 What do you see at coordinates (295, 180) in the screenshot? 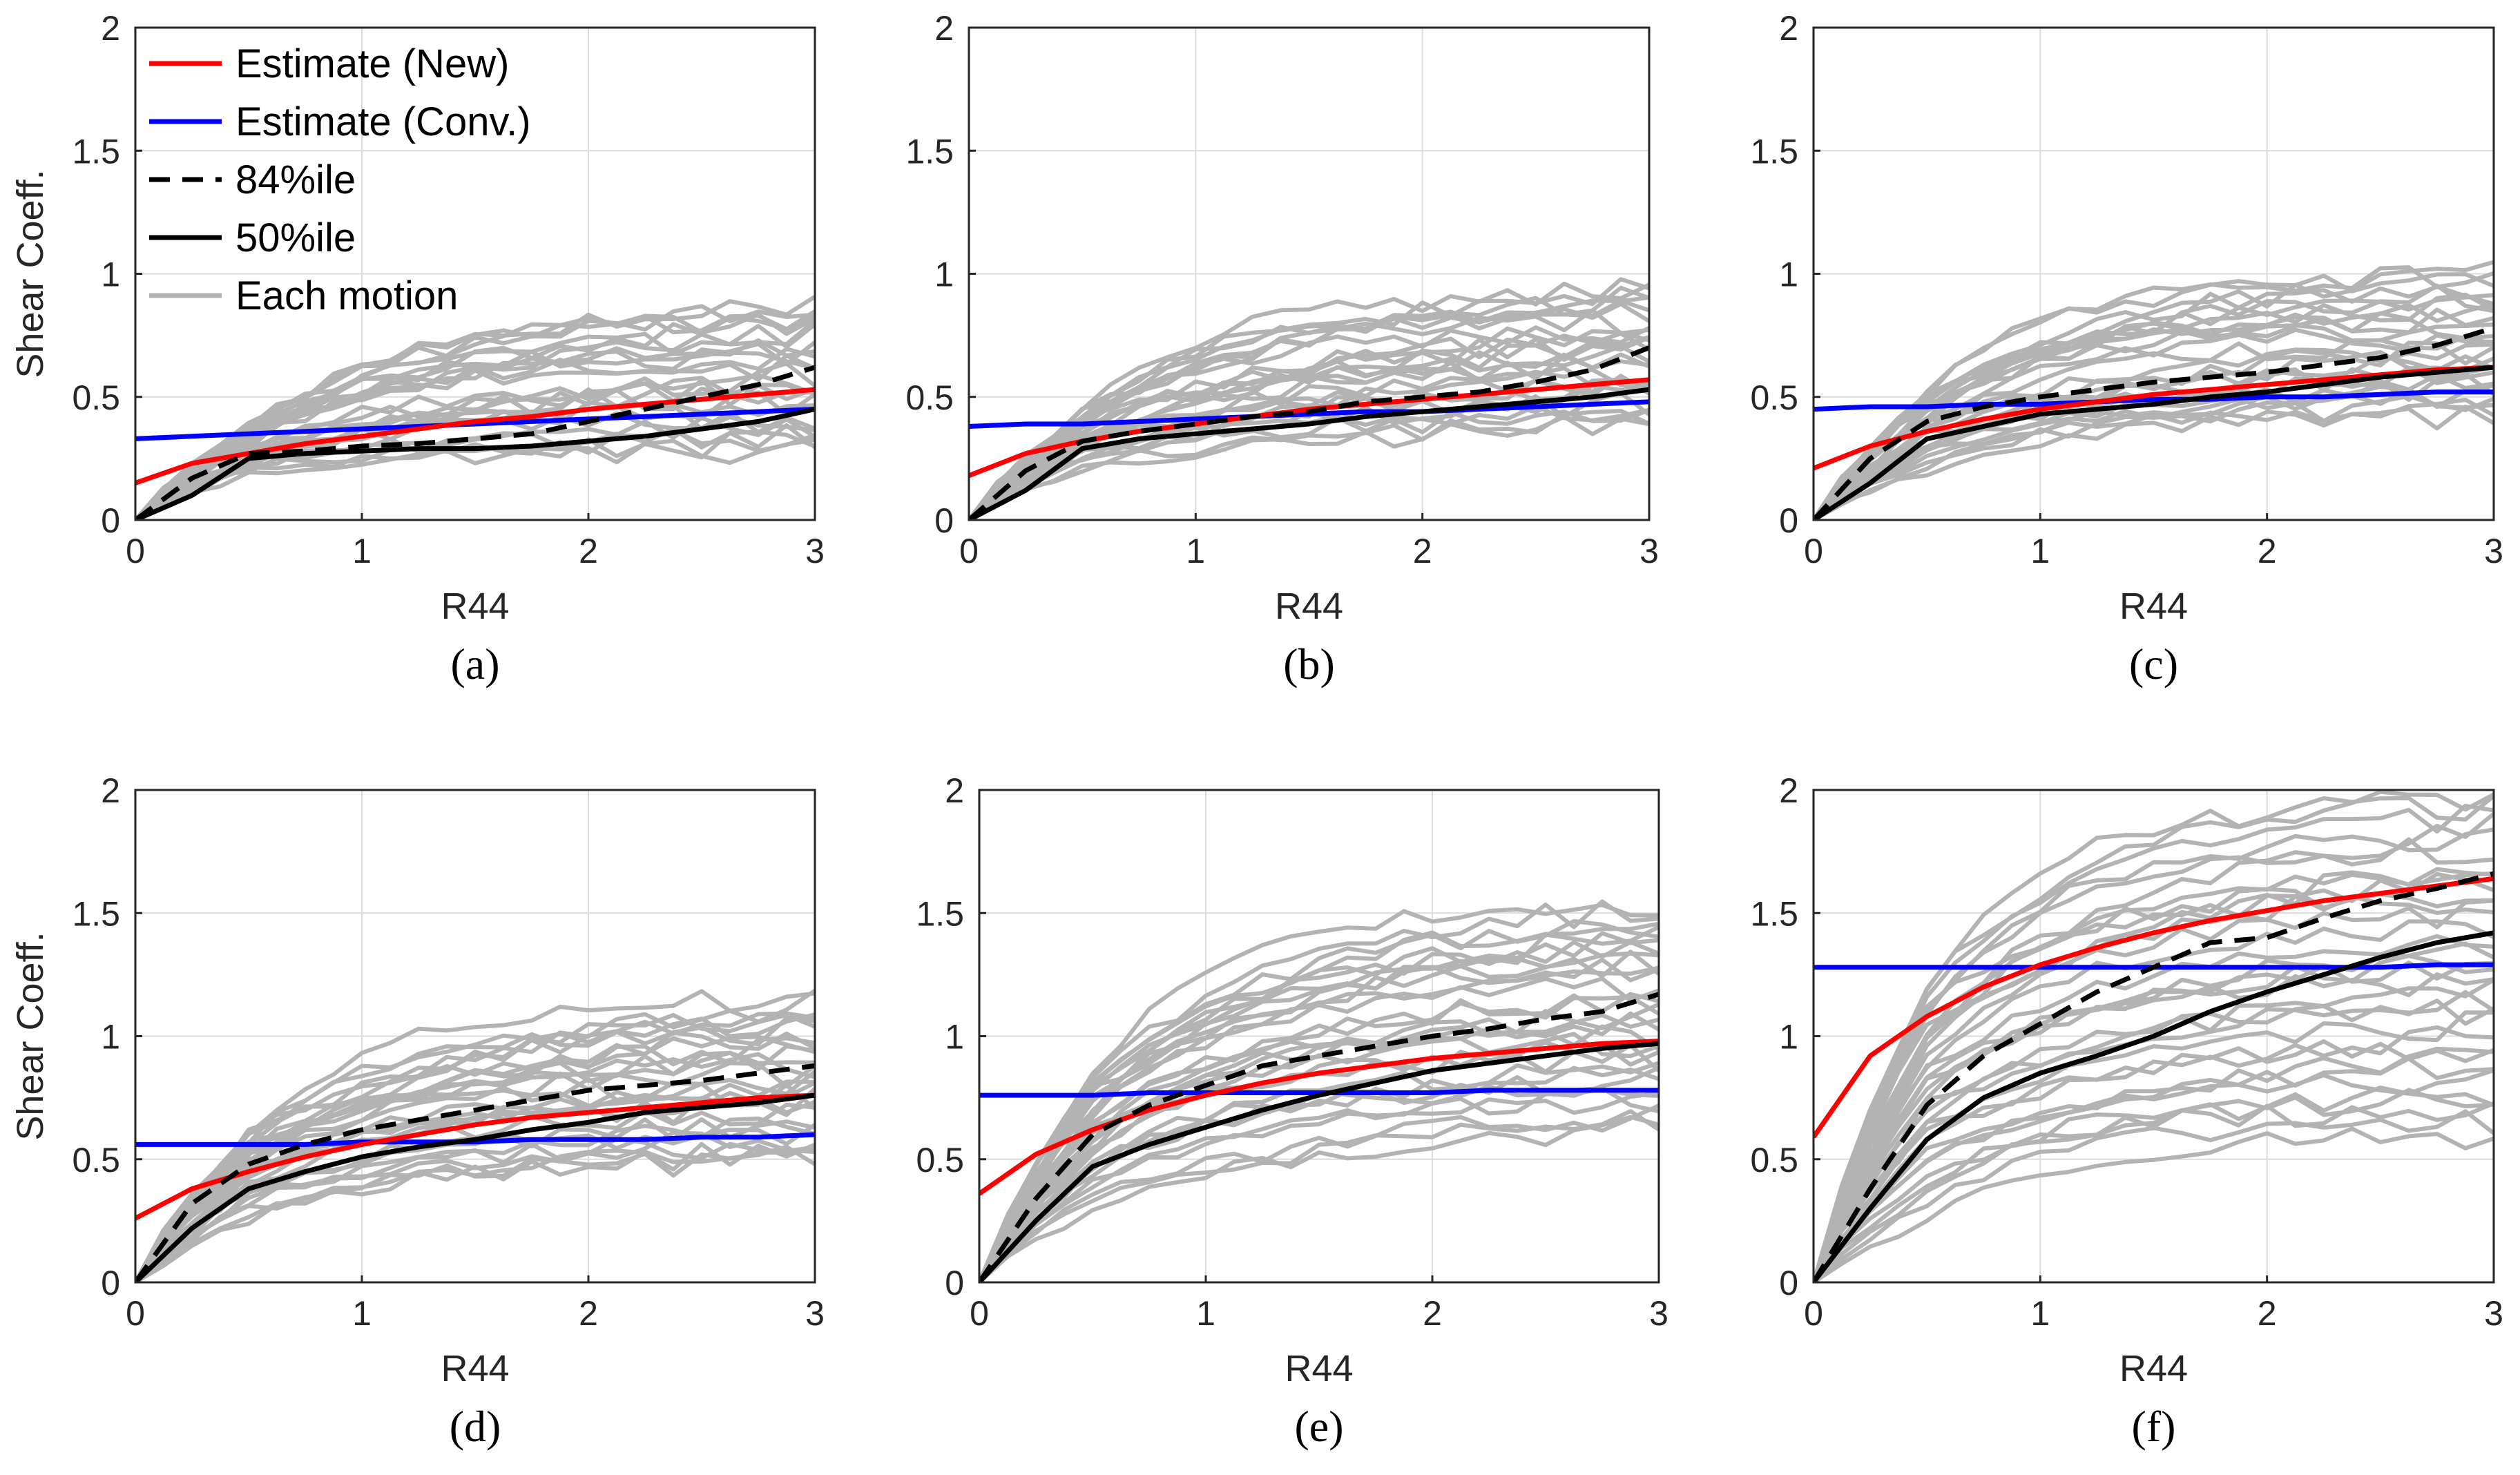
I see `legend-label-p84: 84%ile` at bounding box center [295, 180].